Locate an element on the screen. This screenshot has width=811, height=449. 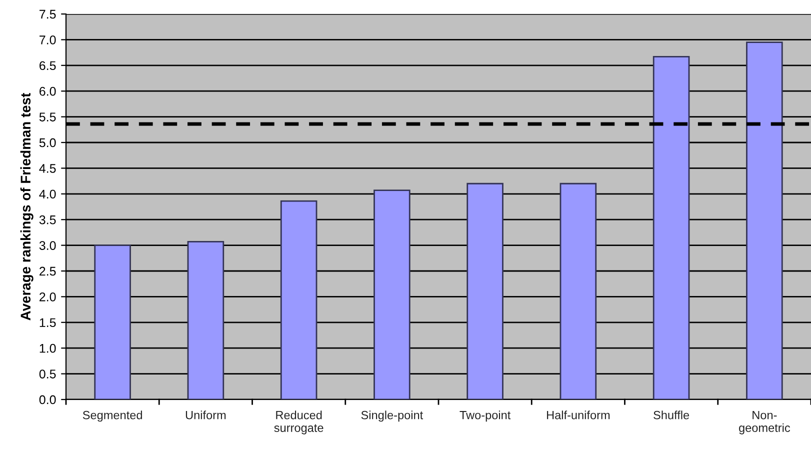
y-tick-label: 5.0 is located at coordinates (47, 143).